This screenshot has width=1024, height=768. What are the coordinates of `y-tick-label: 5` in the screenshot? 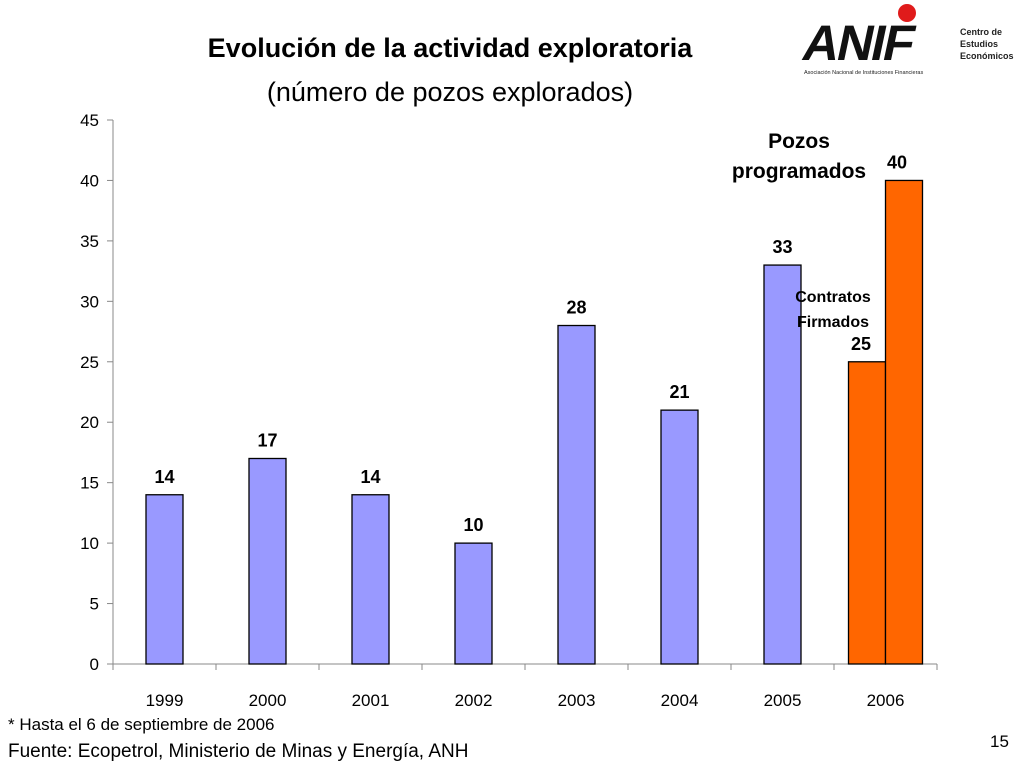 It's located at (94, 604).